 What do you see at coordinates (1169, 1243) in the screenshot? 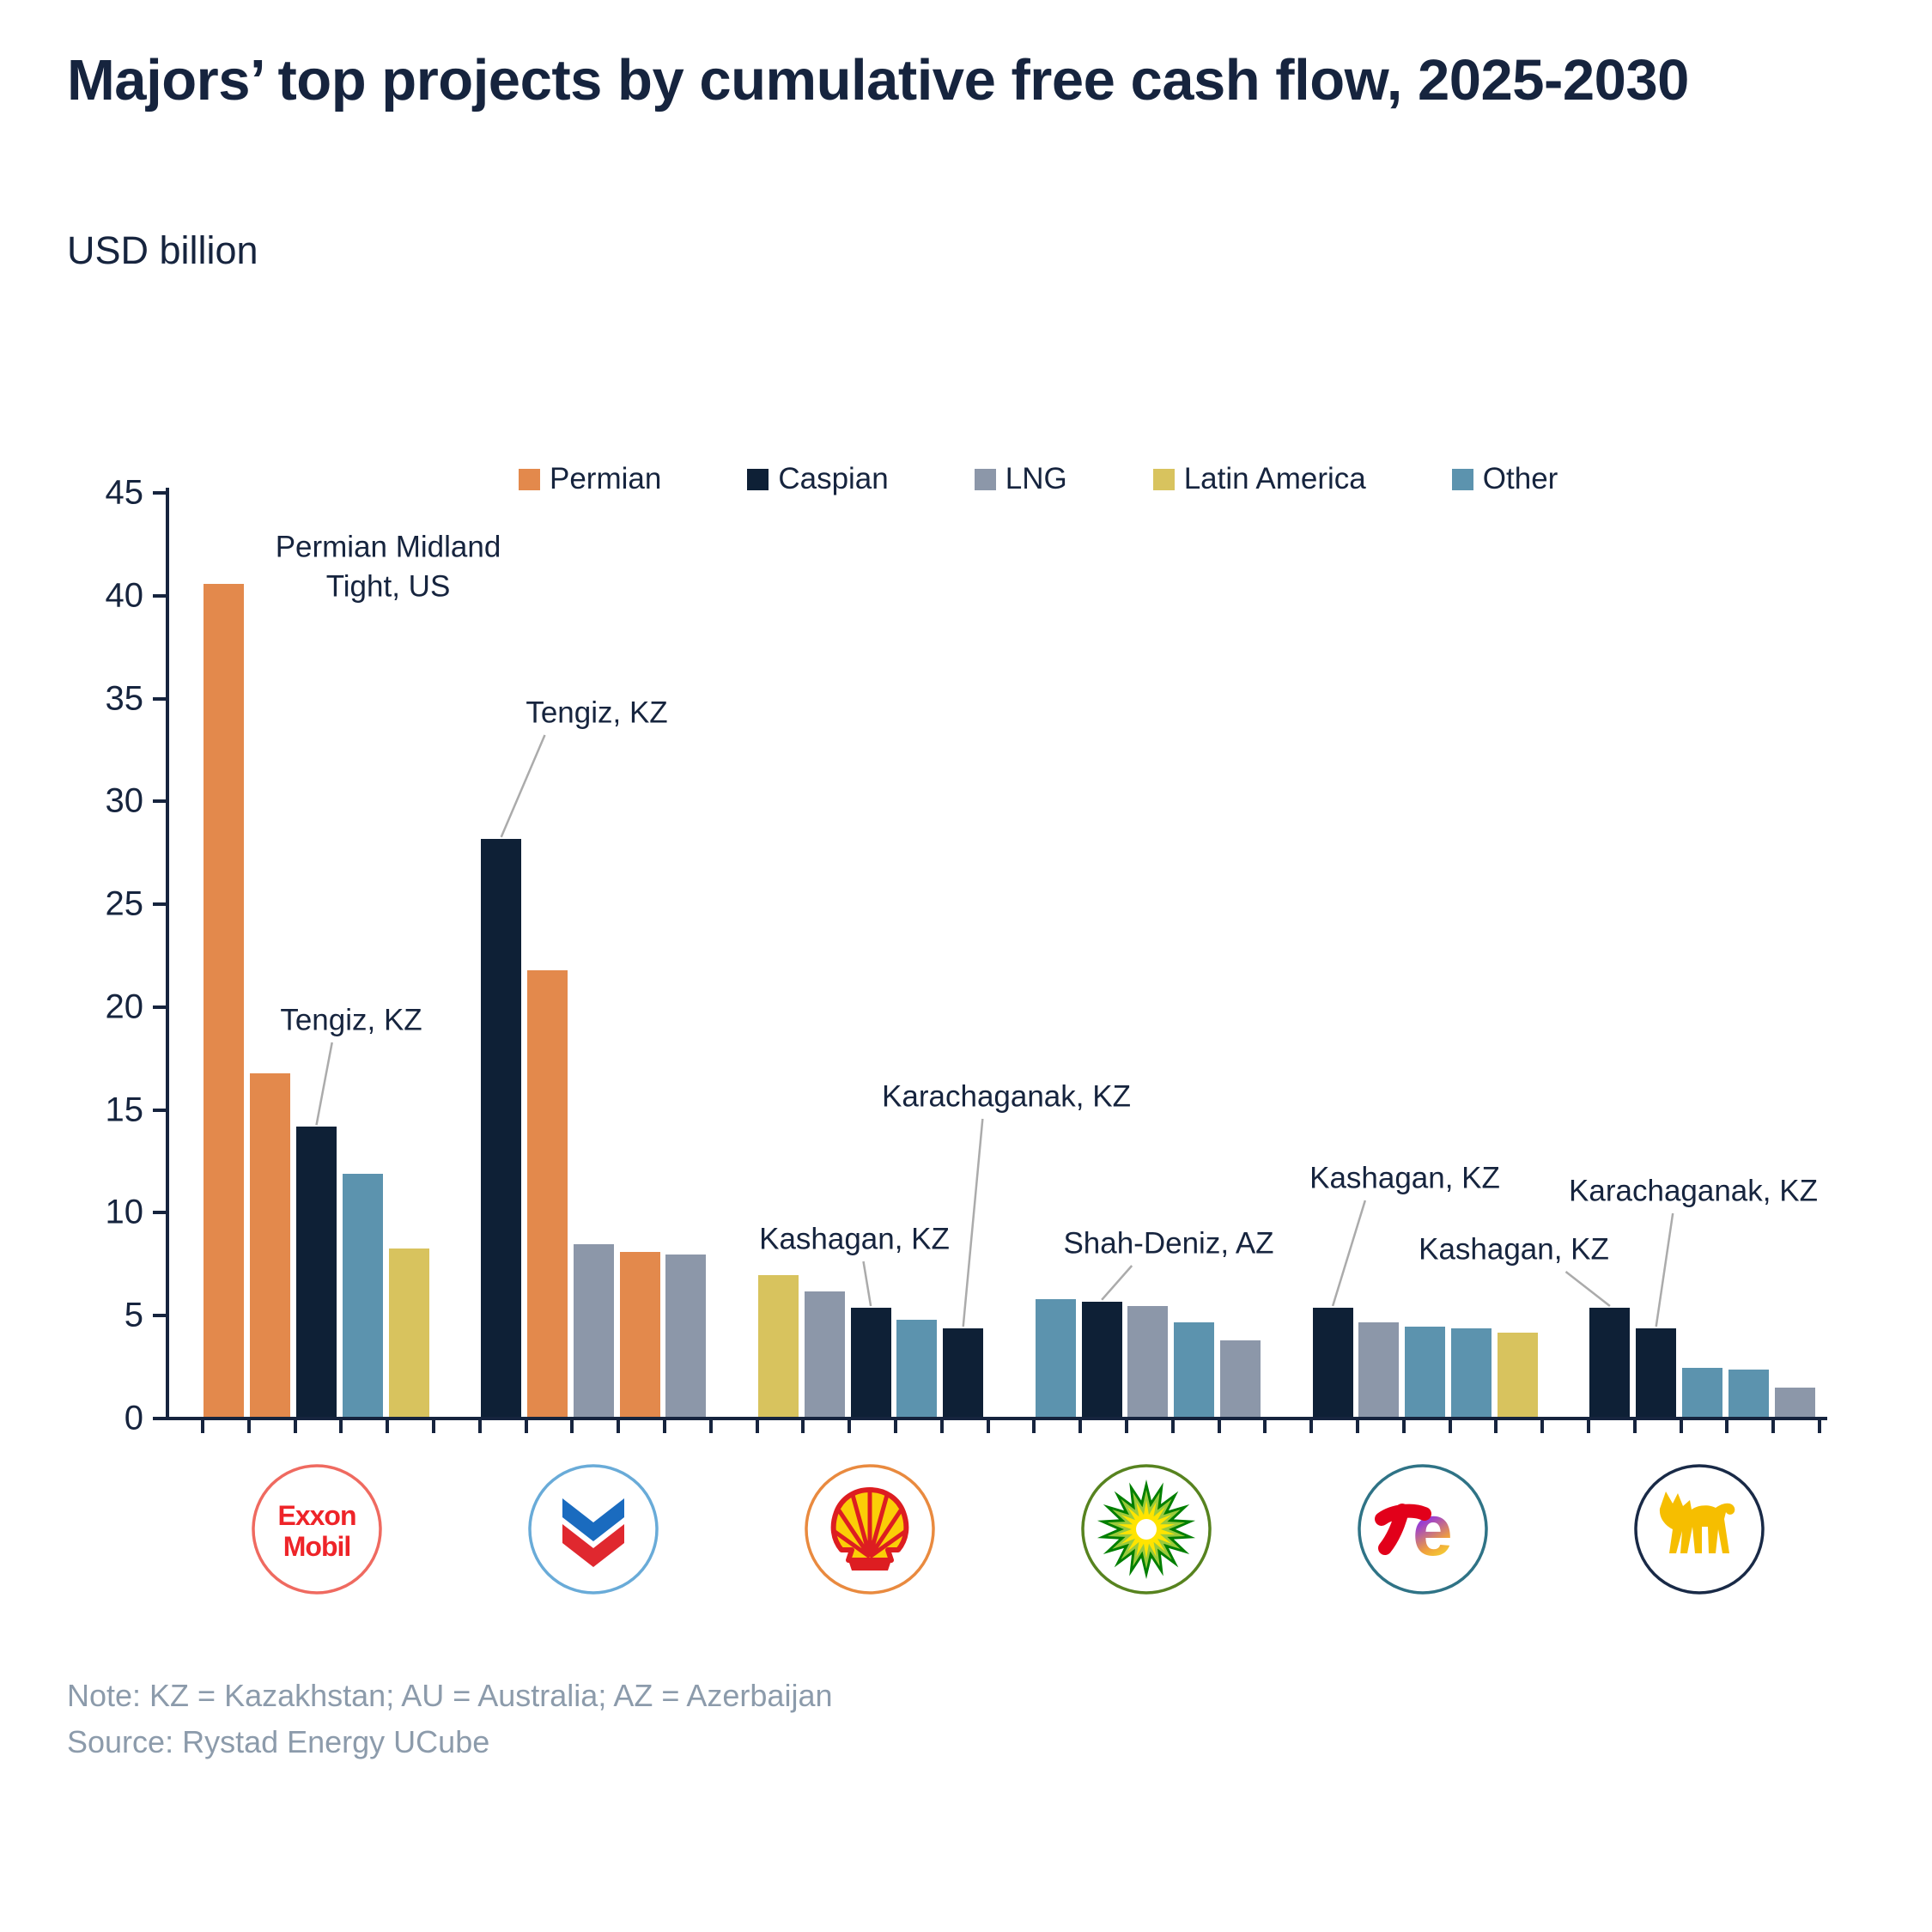
I see `annotation-shah-deniz-az: Shah-Deniz, AZ` at bounding box center [1169, 1243].